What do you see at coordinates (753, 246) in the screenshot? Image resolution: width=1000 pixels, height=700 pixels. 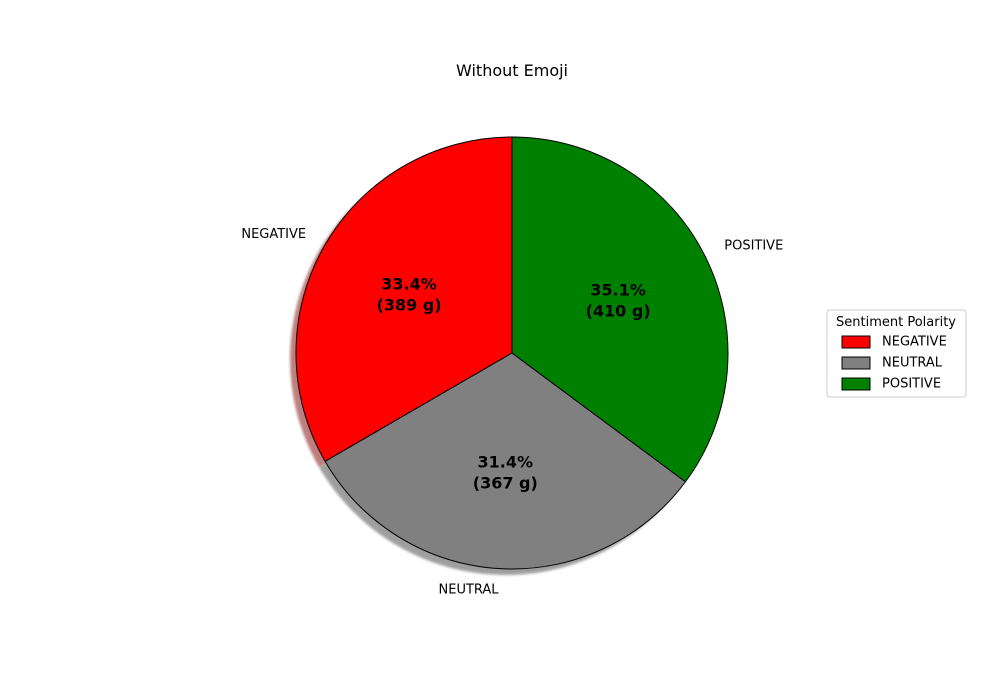 I see `category-label-positive: POSITIVE` at bounding box center [753, 246].